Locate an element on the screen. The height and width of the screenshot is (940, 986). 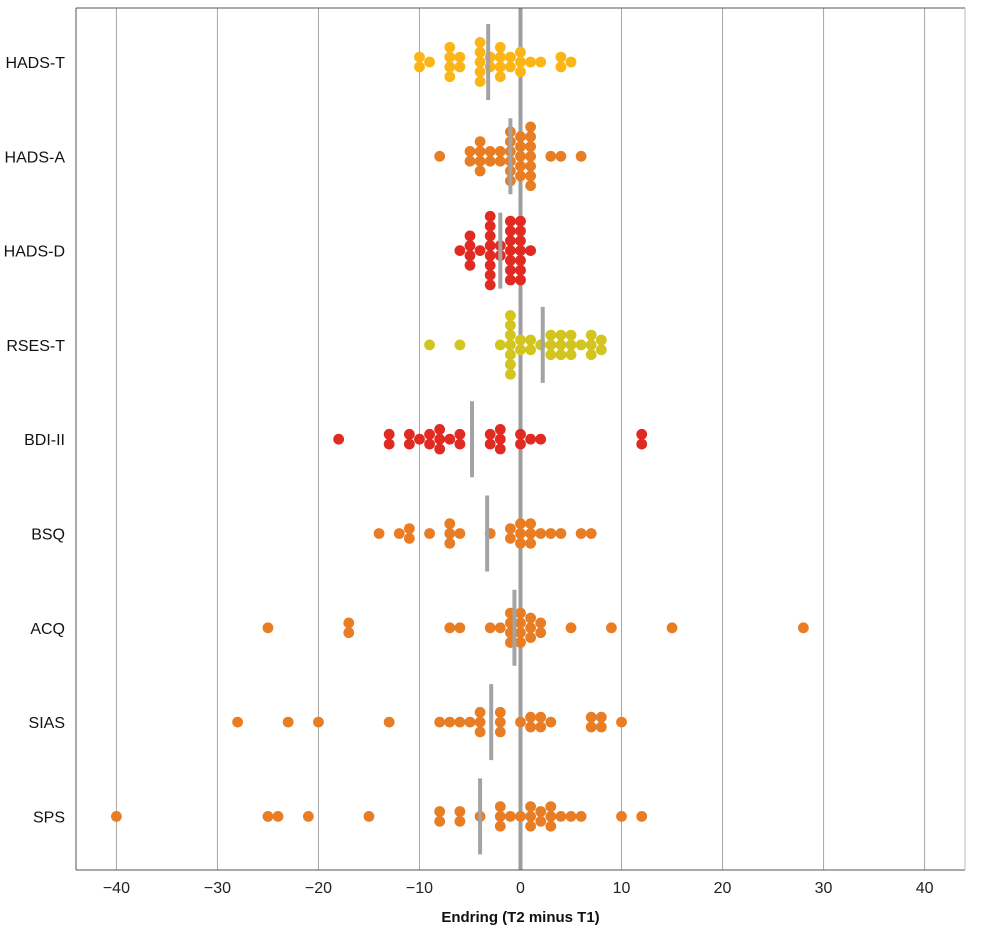
x-tick-label: 10 is located at coordinates (622, 888).